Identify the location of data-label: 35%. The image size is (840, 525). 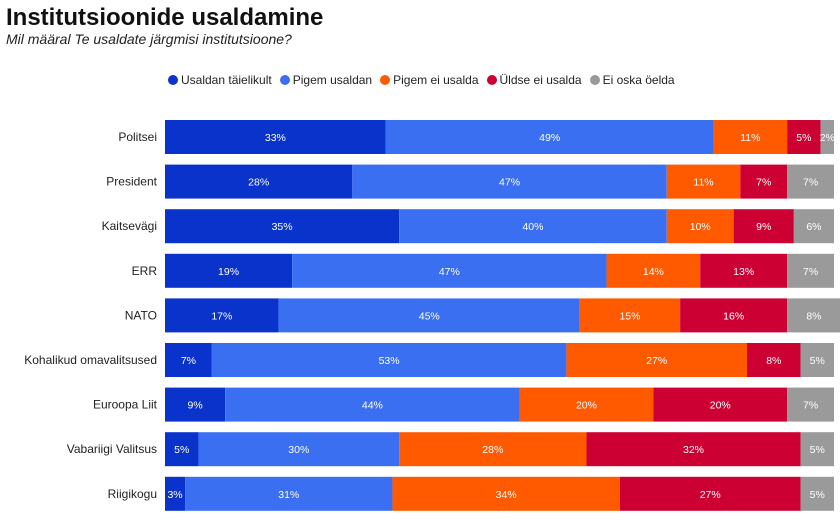
(282, 227).